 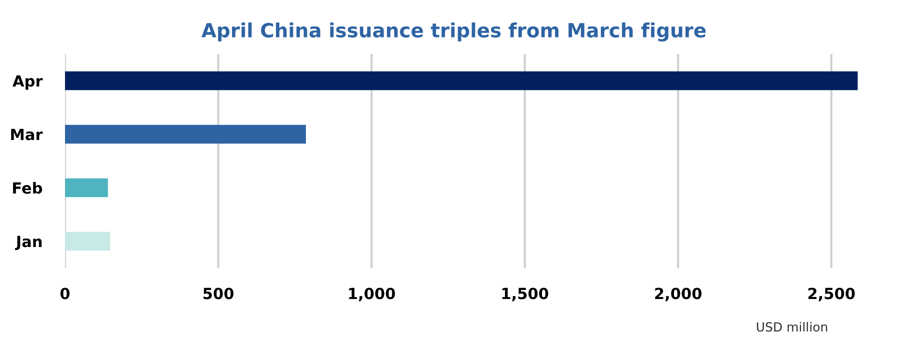 What do you see at coordinates (525, 295) in the screenshot?
I see `x-tick-label: 1,500` at bounding box center [525, 295].